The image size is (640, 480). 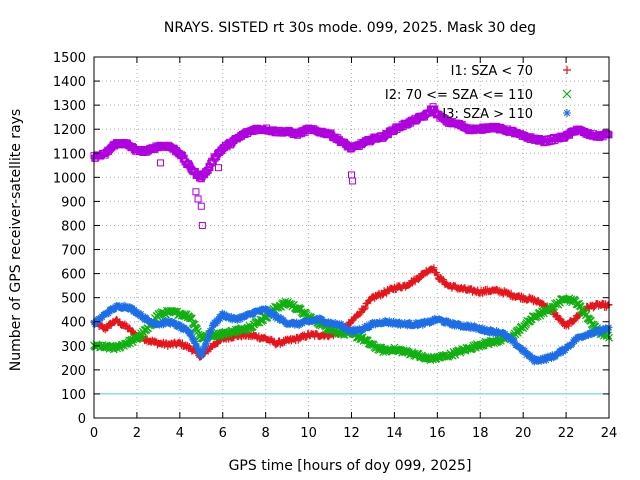 What do you see at coordinates (73, 226) in the screenshot?
I see `y-tick-label: 800` at bounding box center [73, 226].